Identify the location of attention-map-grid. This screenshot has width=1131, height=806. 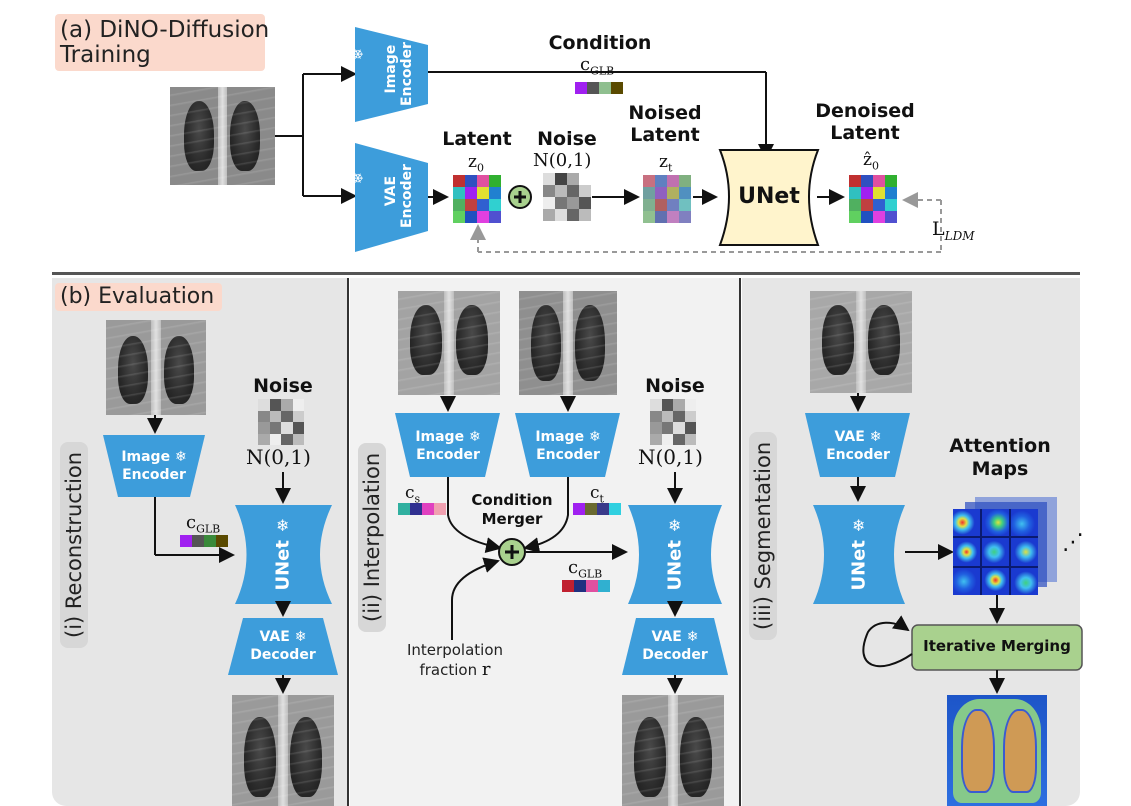
(995, 552).